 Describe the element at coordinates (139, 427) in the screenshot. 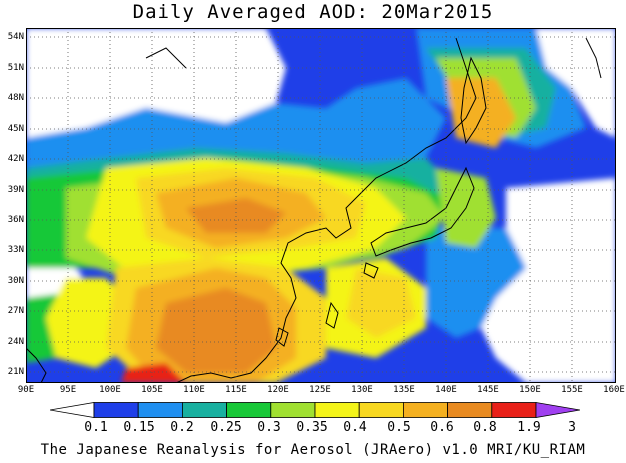

I see `legend-label: 0.15` at that location.